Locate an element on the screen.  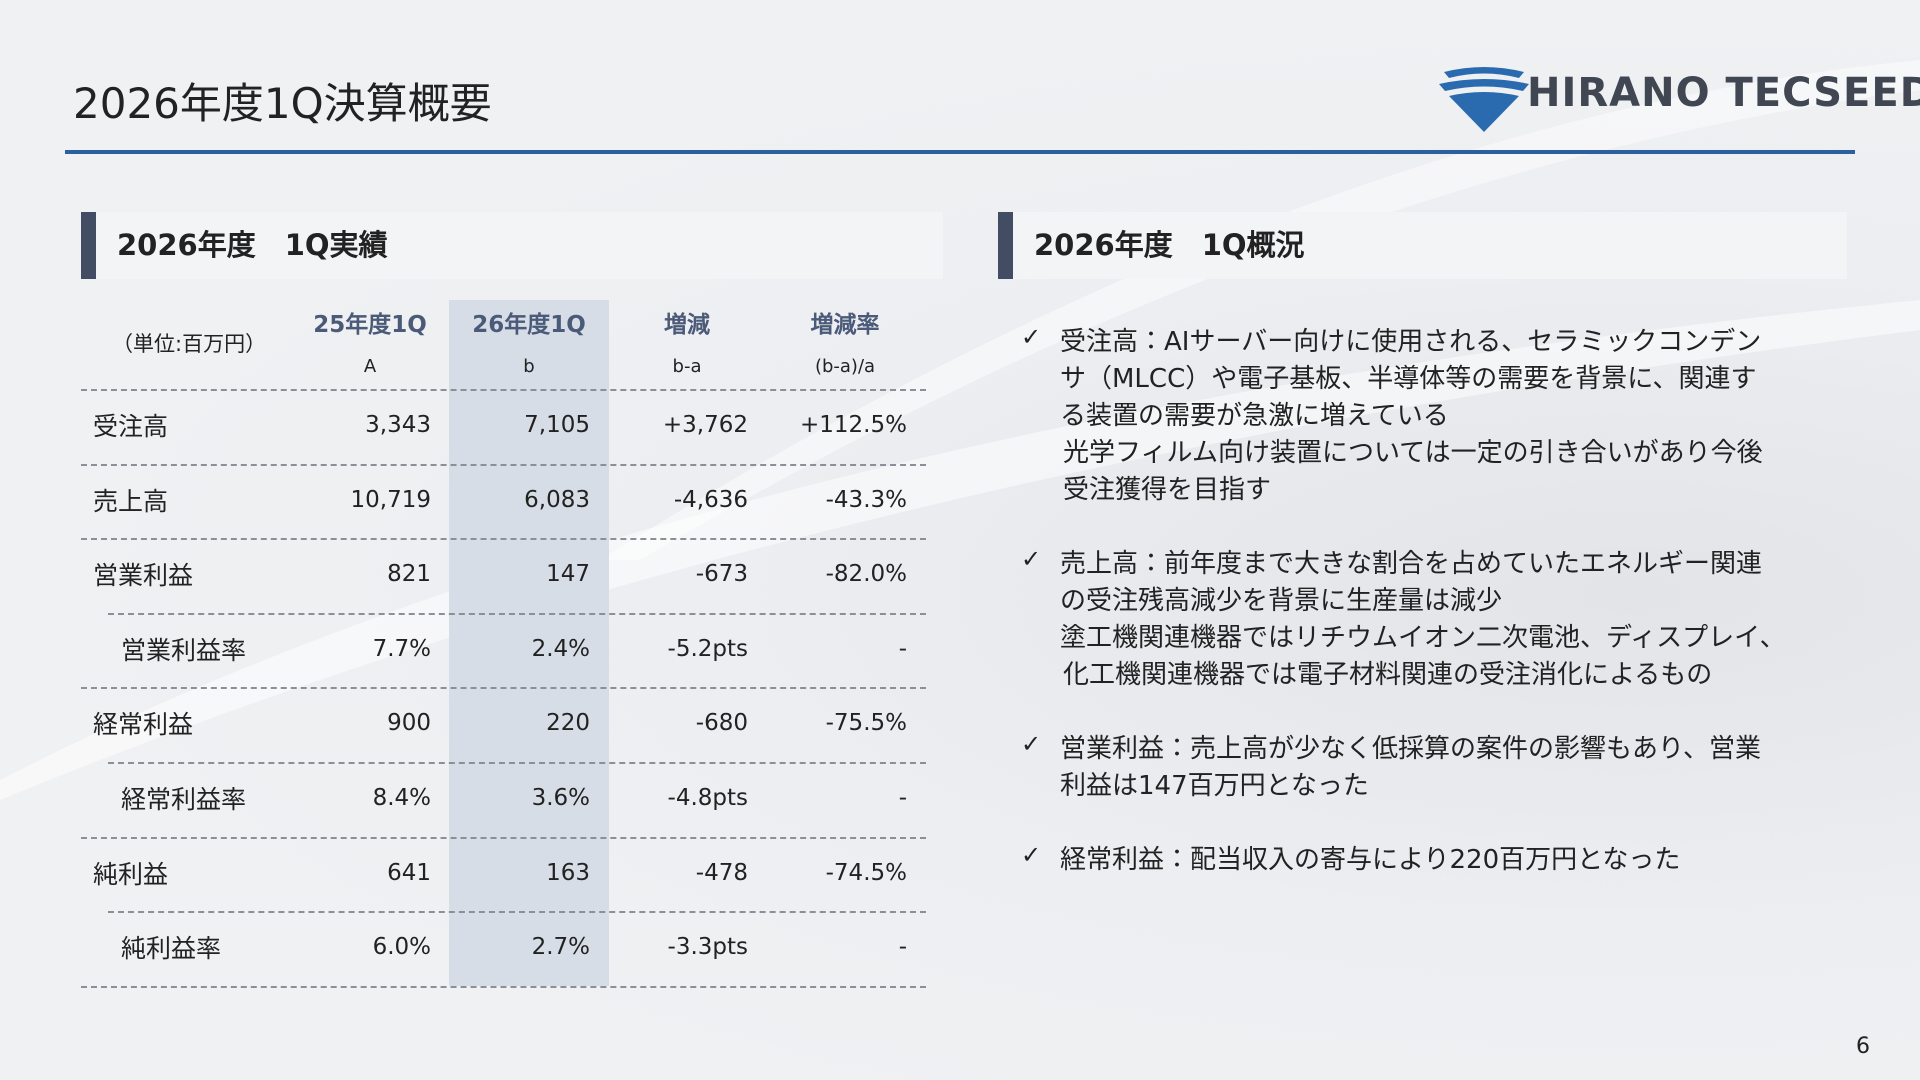
note-line: る装置の需要が急激に増えている is located at coordinates (1254, 416).